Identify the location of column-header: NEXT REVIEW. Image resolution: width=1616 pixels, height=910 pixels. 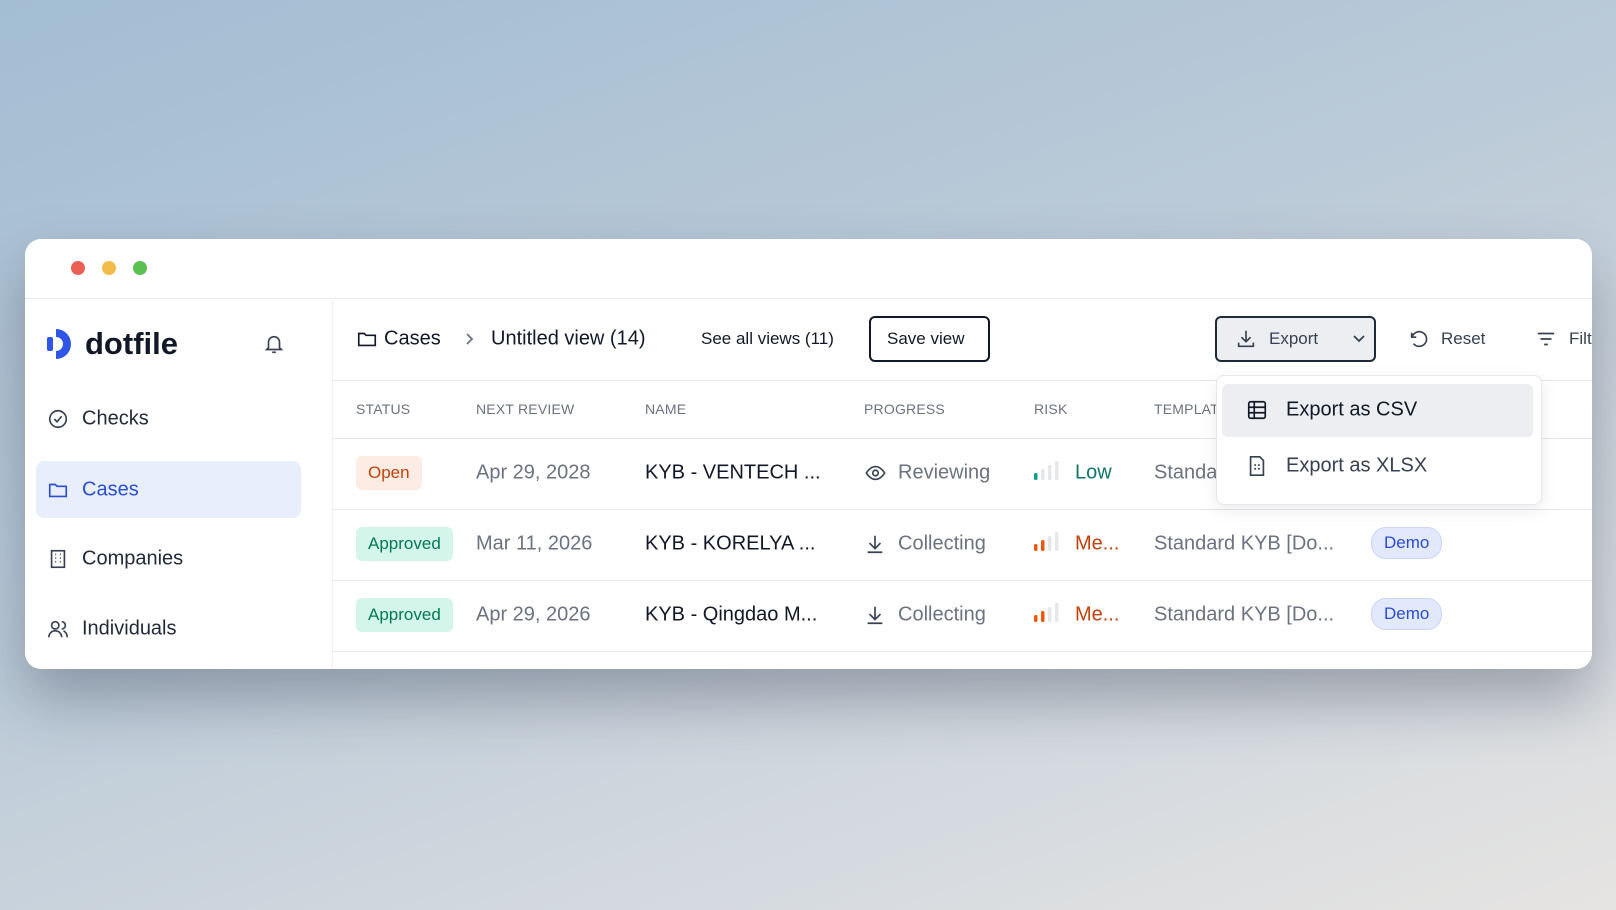
(525, 409).